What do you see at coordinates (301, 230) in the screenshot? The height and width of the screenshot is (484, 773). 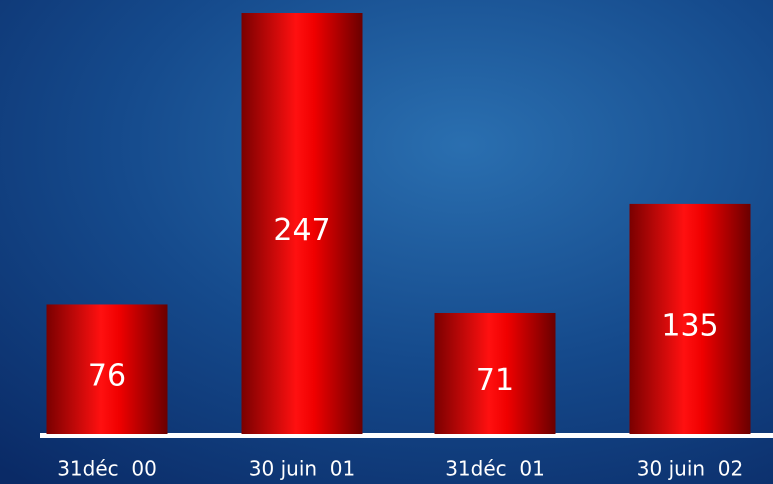 I see `value-label: 247` at bounding box center [301, 230].